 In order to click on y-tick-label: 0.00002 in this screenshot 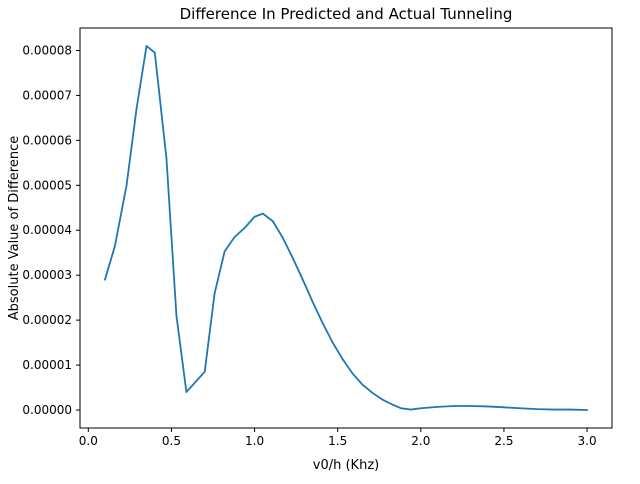, I will do `click(47, 320)`.